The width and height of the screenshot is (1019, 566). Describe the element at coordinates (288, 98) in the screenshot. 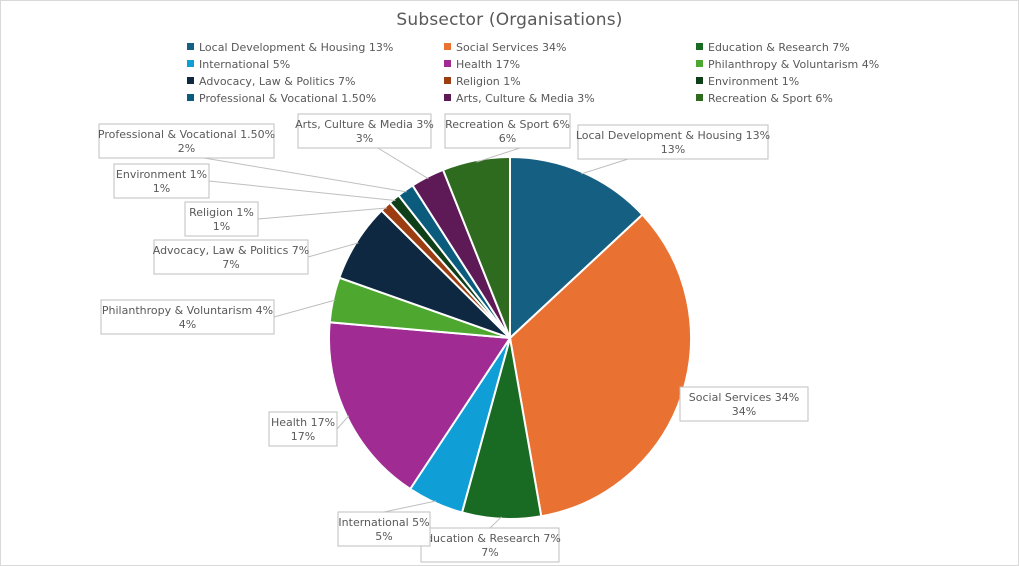

I see `legend-label: Professional & Vocational 1.50%` at that location.